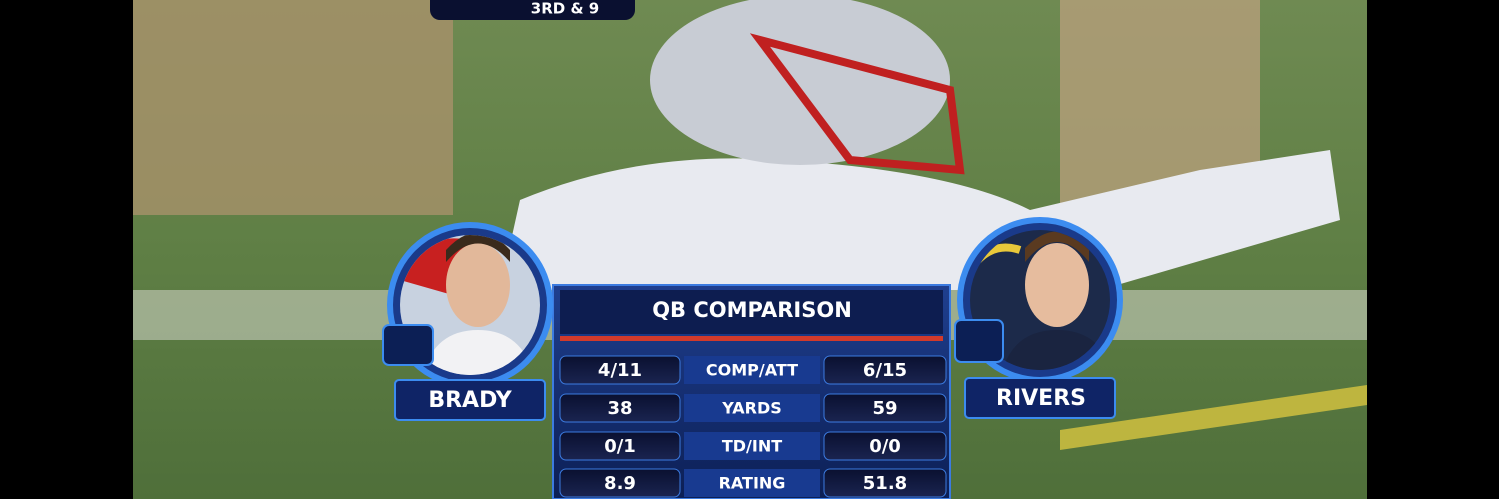 Image resolution: width=1499 pixels, height=499 pixels. I want to click on scoreboard, so click(532, 10).